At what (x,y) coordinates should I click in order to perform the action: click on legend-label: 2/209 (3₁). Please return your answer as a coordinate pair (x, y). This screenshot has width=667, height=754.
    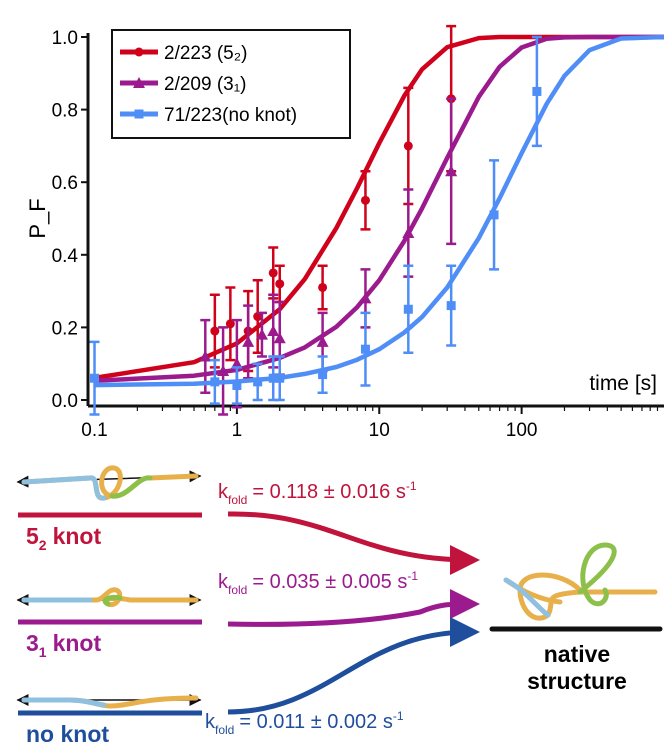
    Looking at the image, I should click on (205, 84).